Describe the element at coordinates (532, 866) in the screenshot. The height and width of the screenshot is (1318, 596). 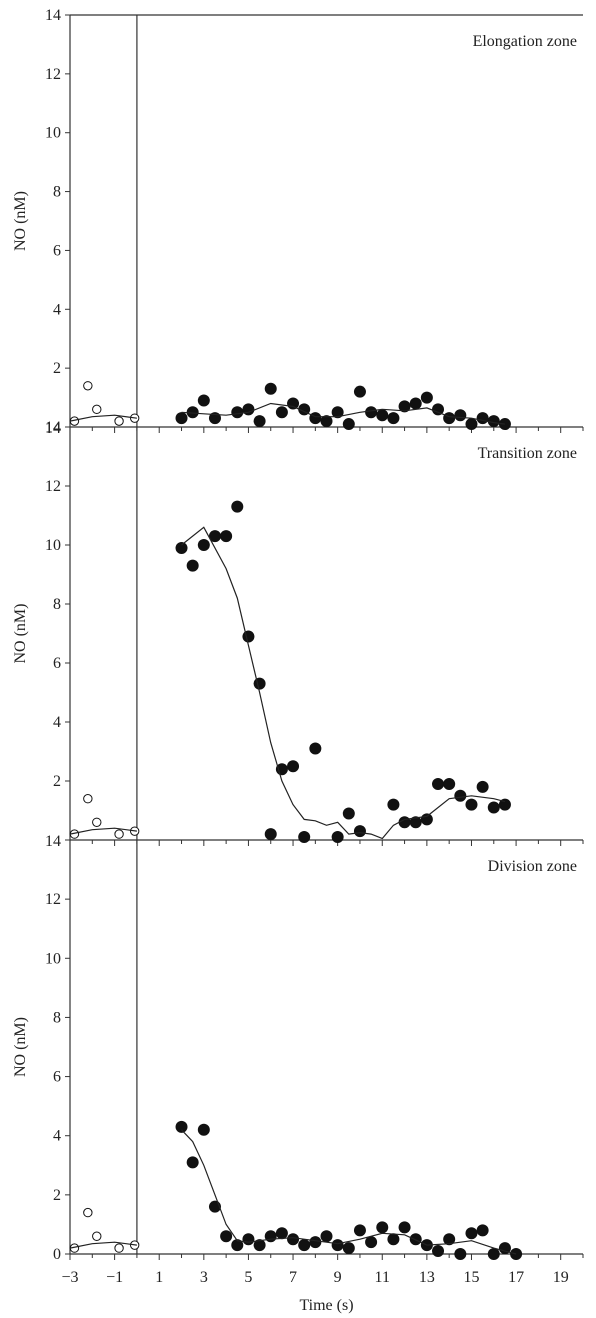
I see `panel-3-title: Division zone` at that location.